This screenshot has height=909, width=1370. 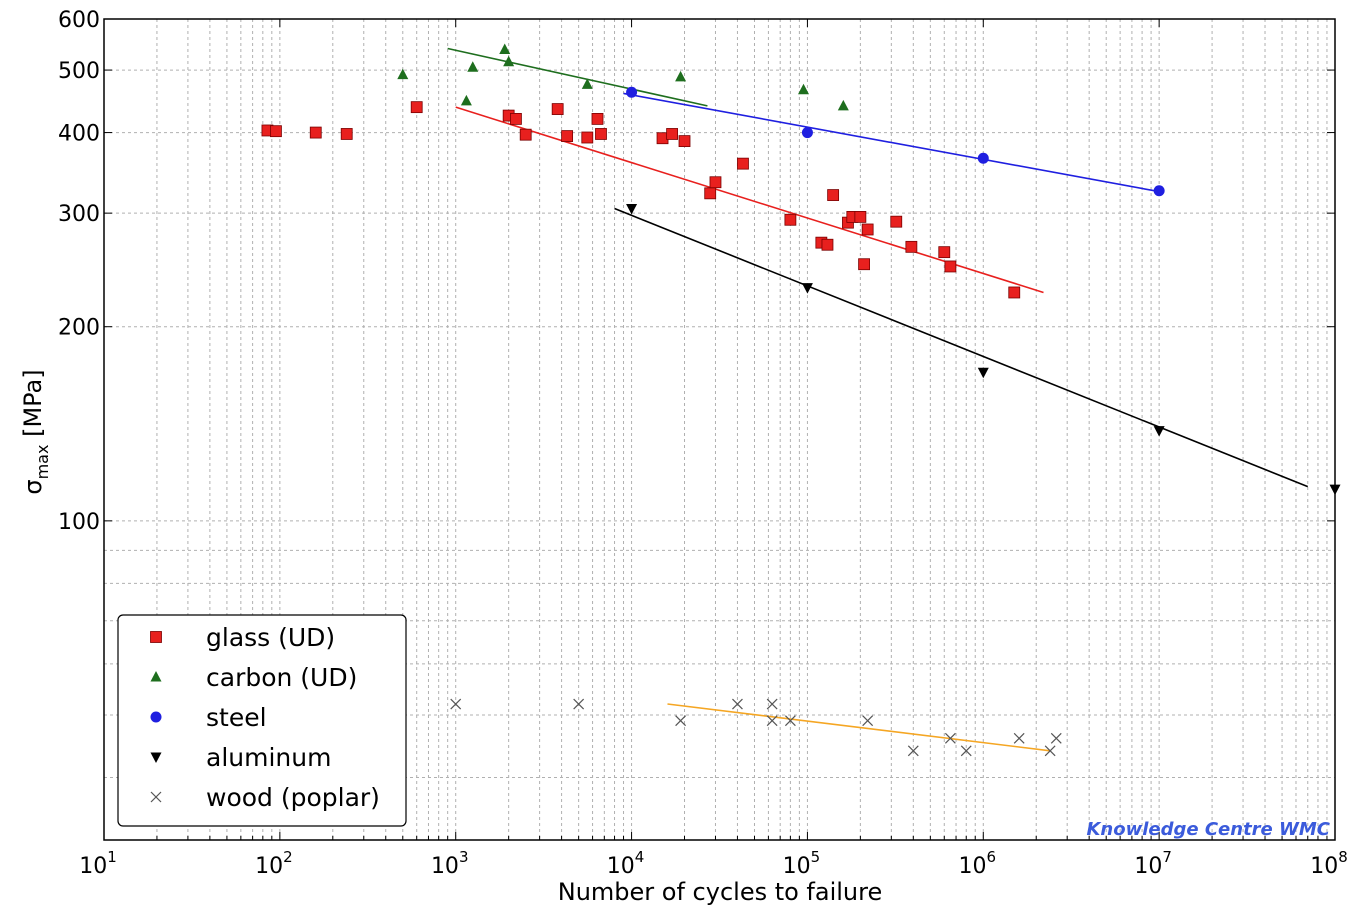 What do you see at coordinates (720, 892) in the screenshot?
I see `x-axis-title: Number of cycles to failure` at bounding box center [720, 892].